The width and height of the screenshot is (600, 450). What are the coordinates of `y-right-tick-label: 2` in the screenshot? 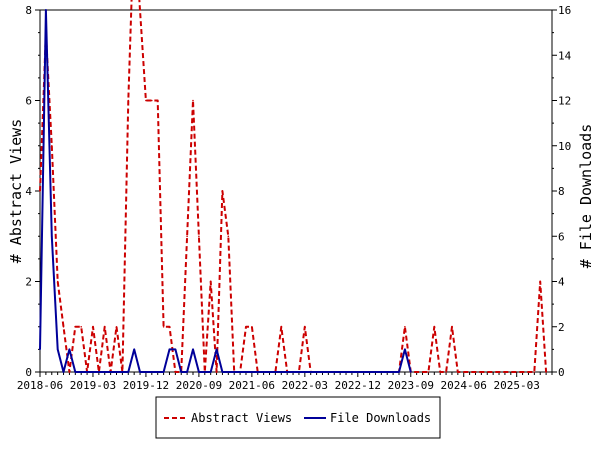 It's located at (561, 327).